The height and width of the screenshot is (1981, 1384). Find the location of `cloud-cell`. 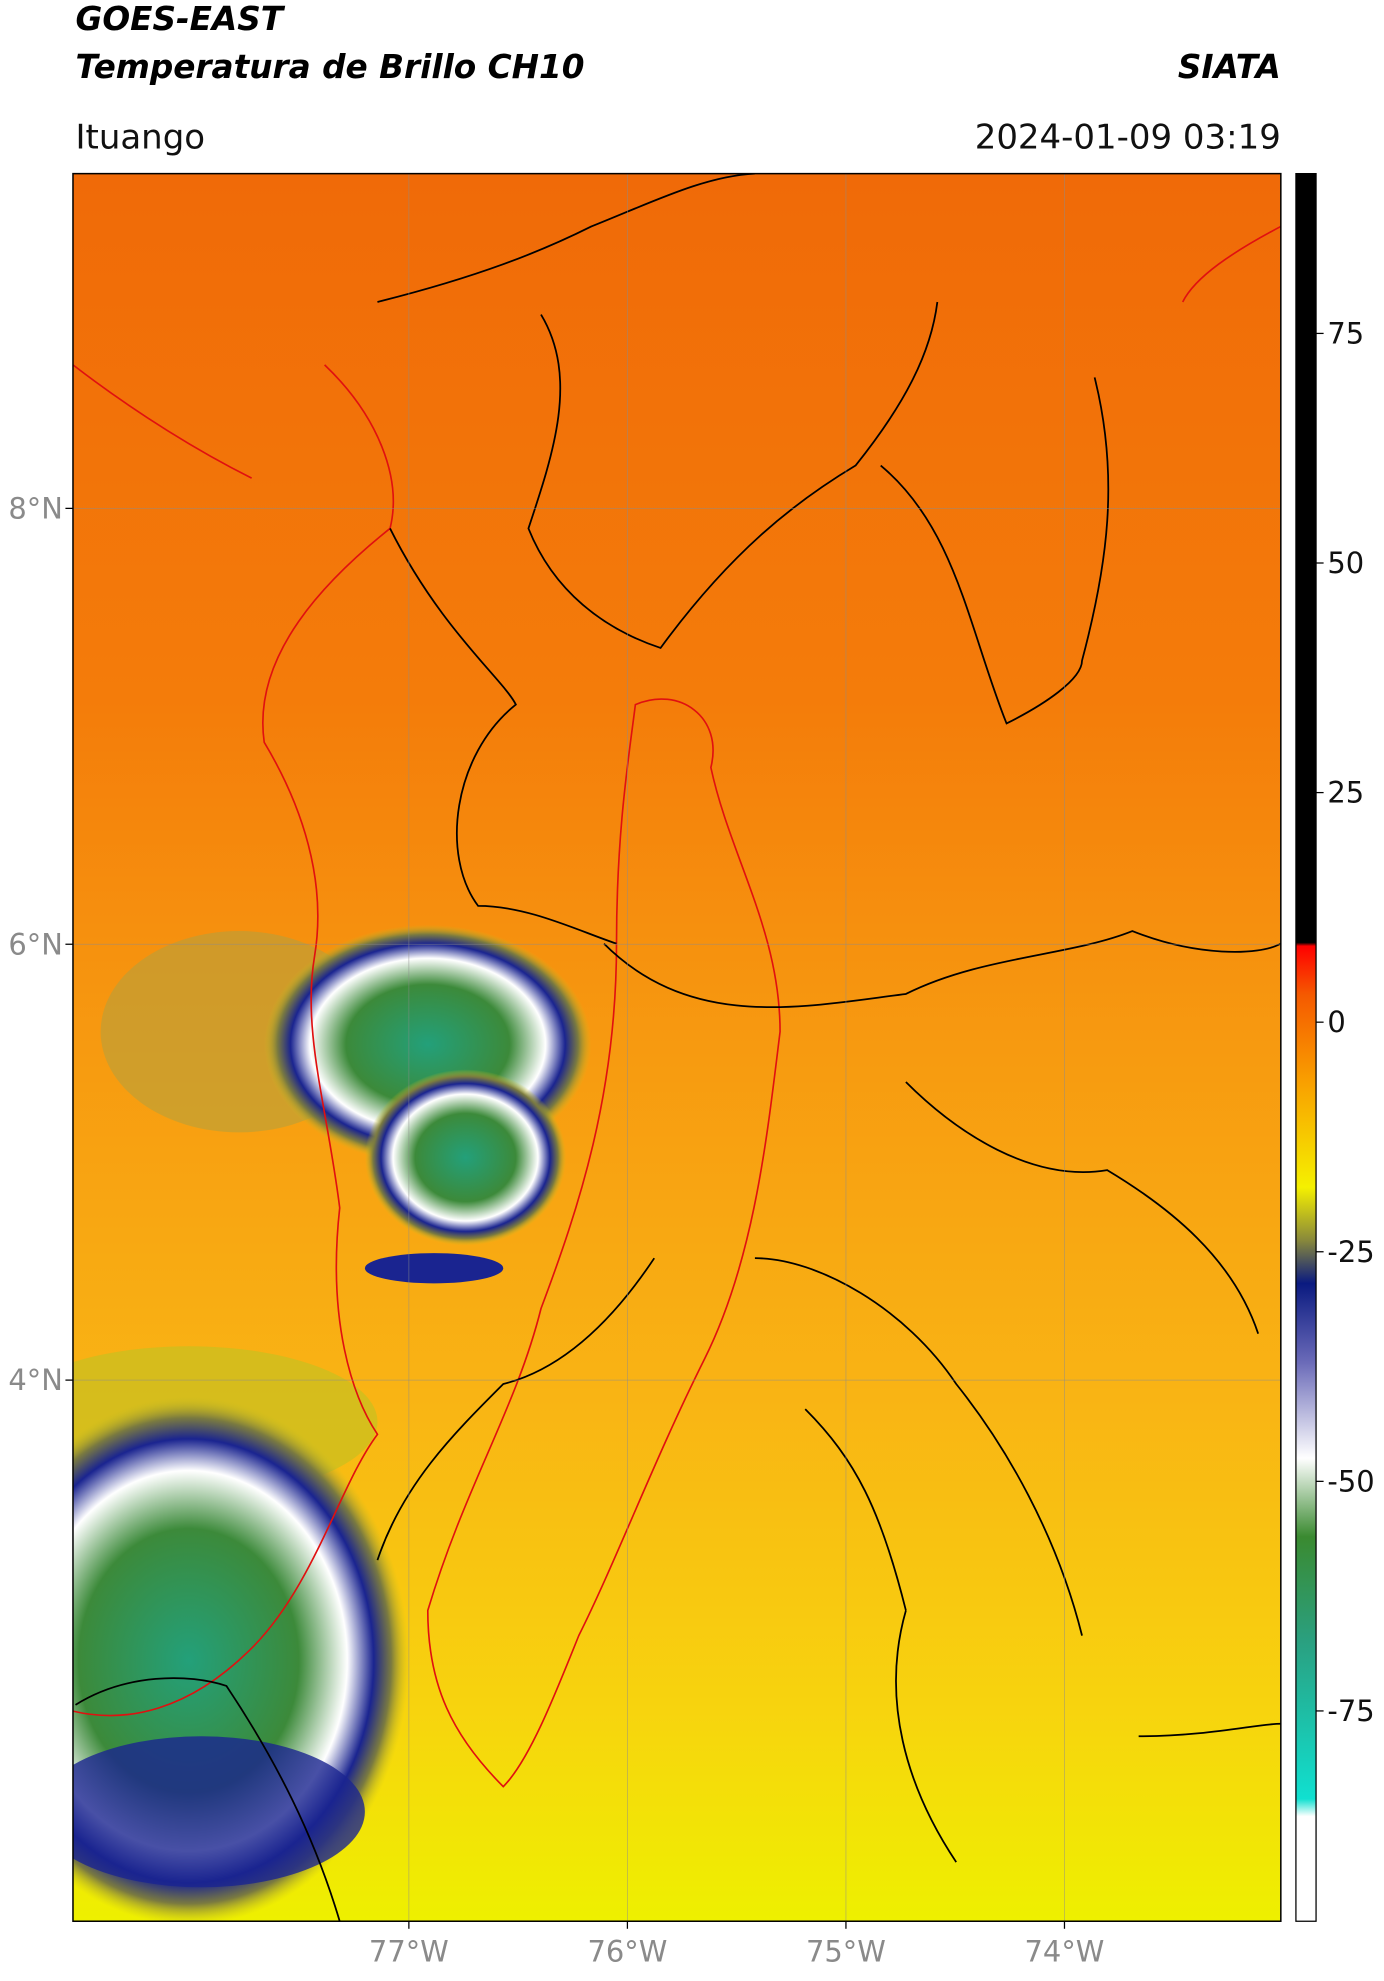

cloud-cell is located at coordinates (465, 1157).